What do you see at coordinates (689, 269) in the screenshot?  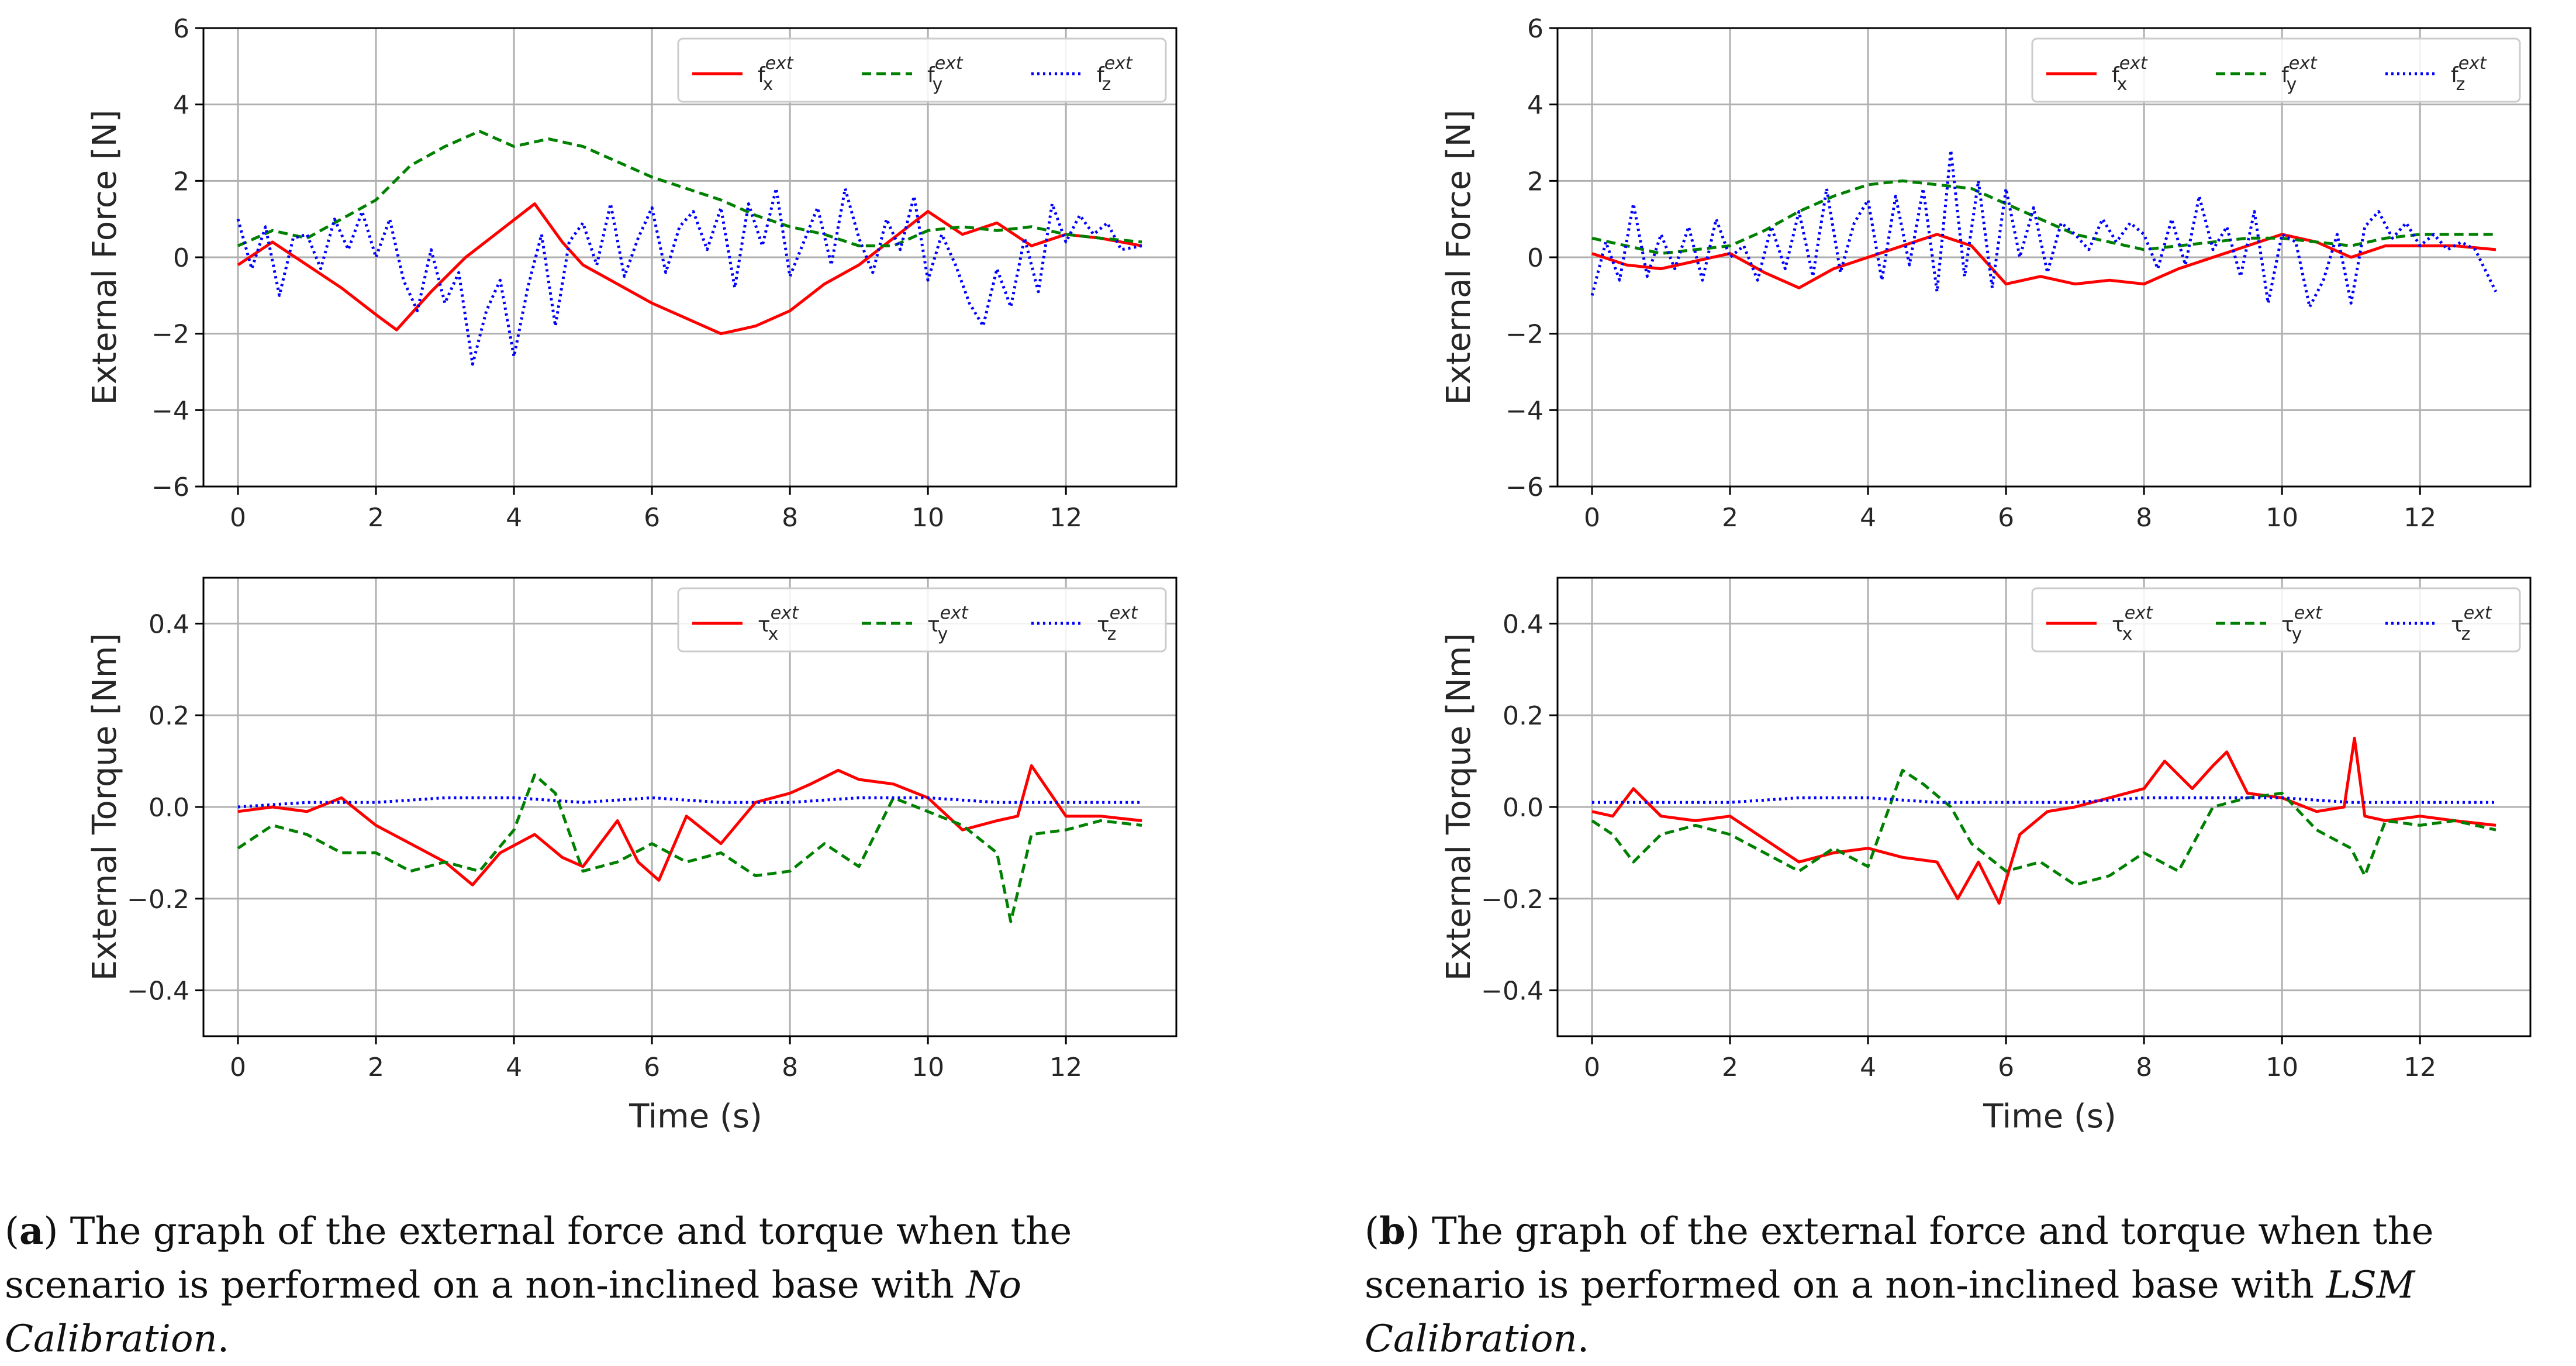 I see `series-line-fx` at bounding box center [689, 269].